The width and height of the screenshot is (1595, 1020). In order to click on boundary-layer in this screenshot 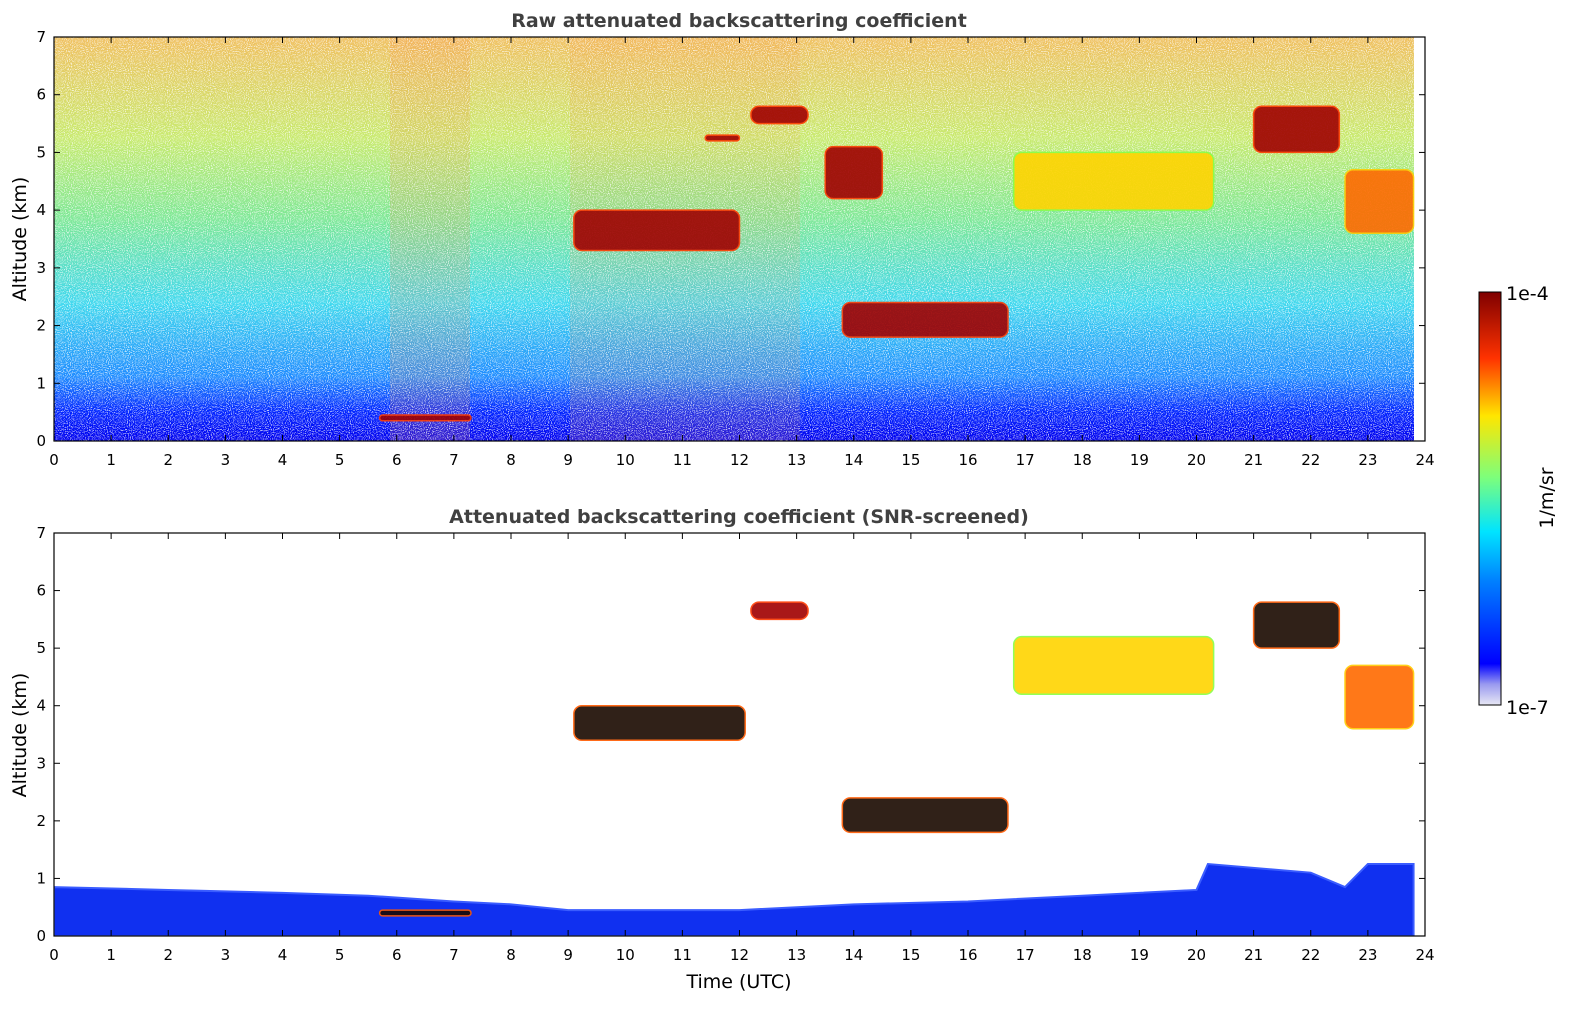, I will do `click(734, 899)`.